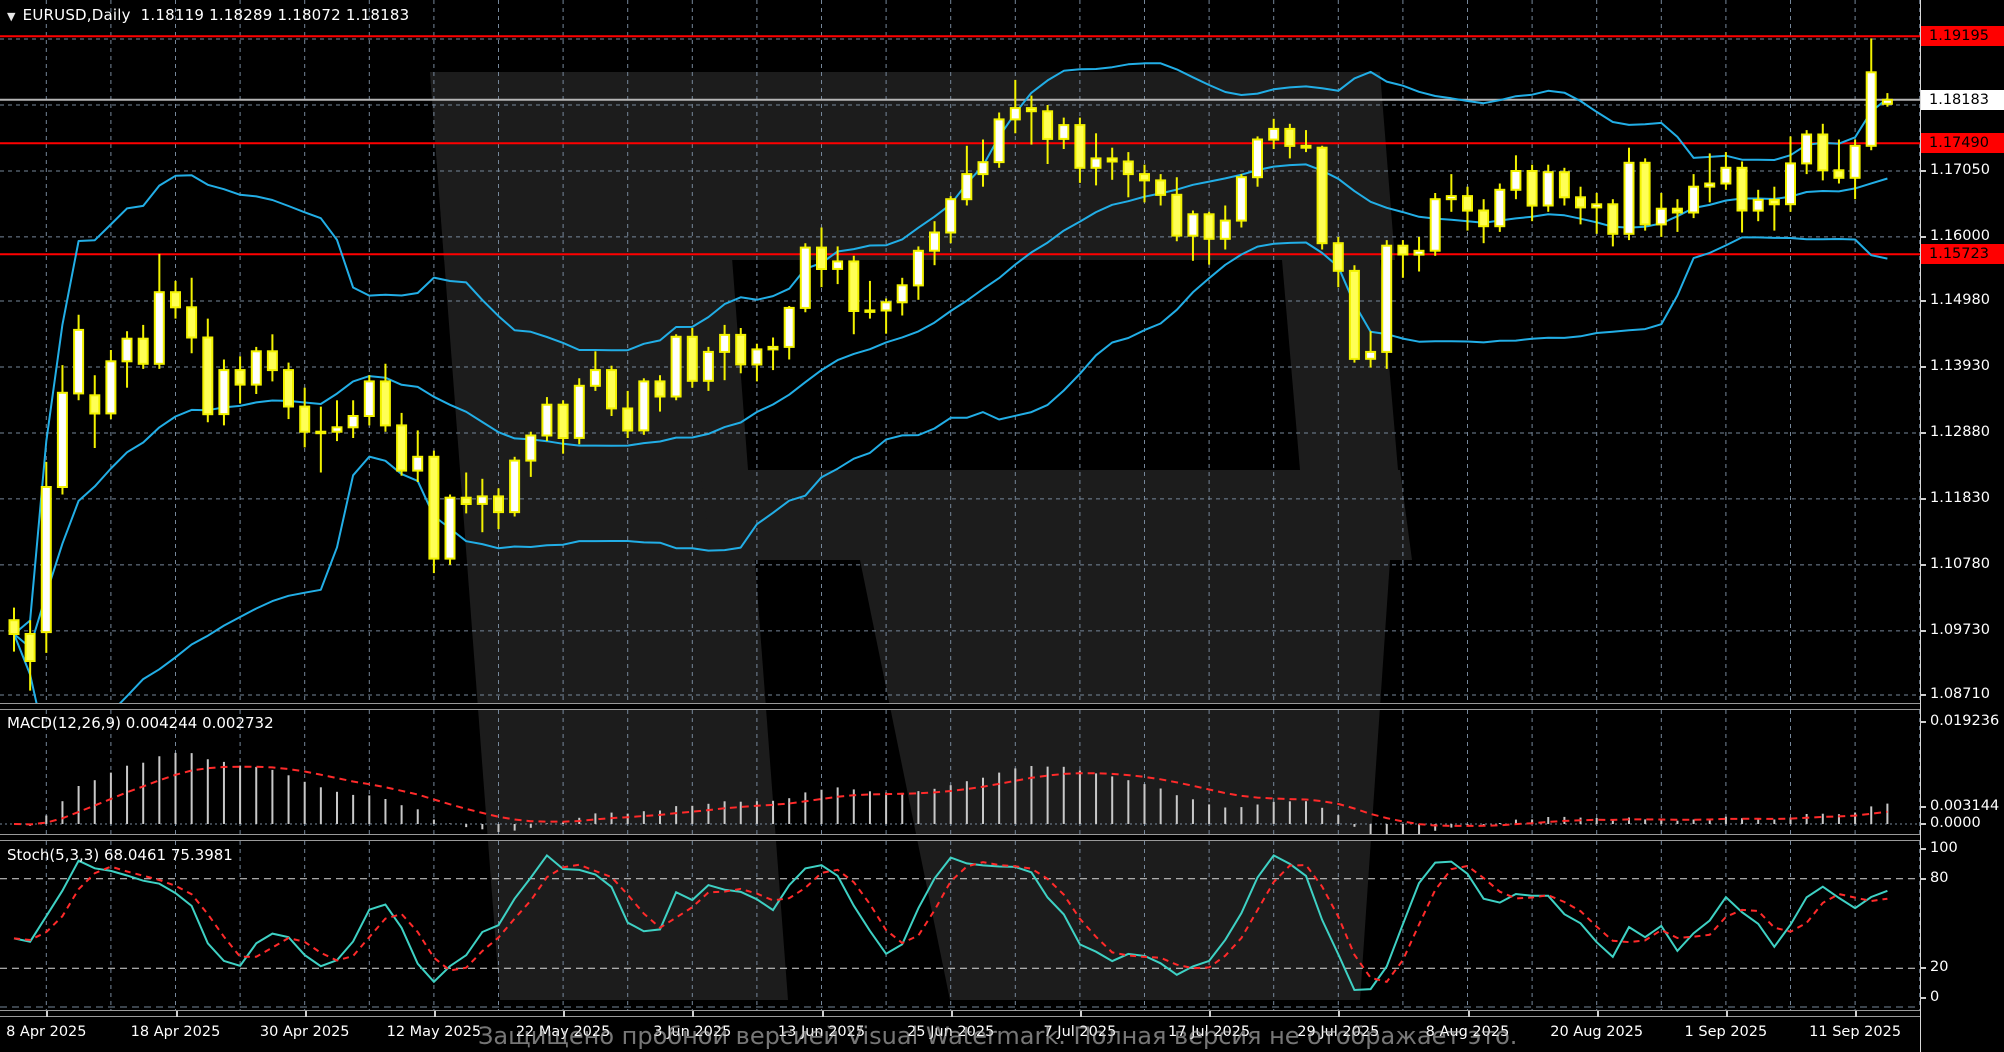 The image size is (2004, 1052). I want to click on stoch-axis-label: 80, so click(1939, 877).